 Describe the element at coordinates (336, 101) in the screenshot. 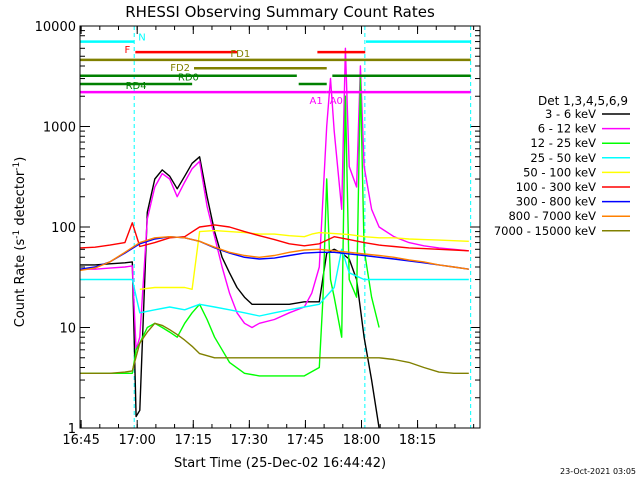

I see `state-bar-label: A0` at that location.